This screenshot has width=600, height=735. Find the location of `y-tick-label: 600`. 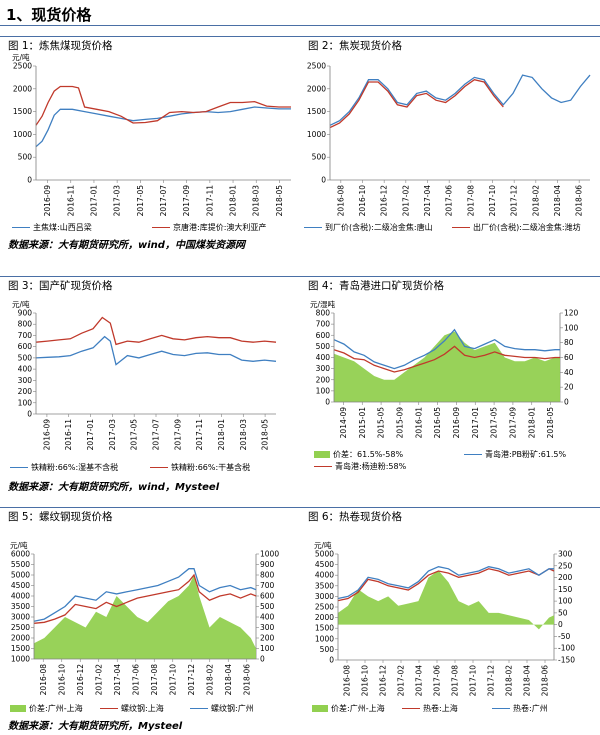

y-tick-label: 600 is located at coordinates (25, 346).